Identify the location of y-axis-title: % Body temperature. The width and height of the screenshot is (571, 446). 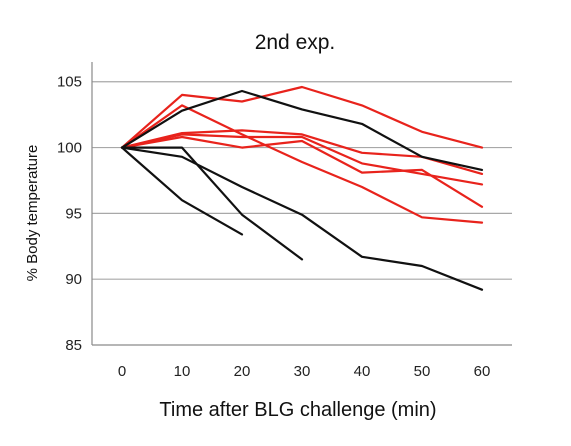
(32, 213).